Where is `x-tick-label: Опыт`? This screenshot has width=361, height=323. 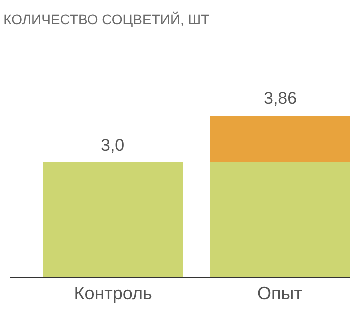 x-tick-label: Опыт is located at coordinates (280, 294).